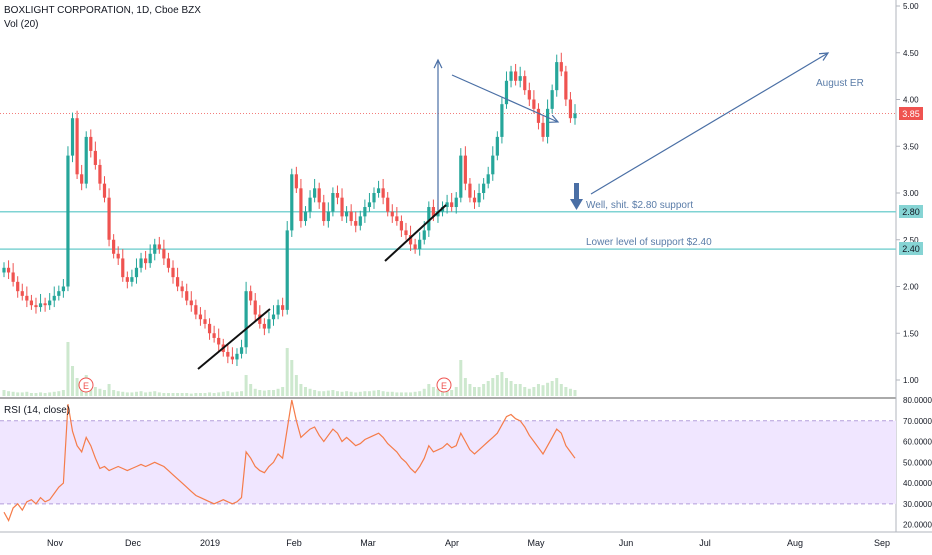  Describe the element at coordinates (917, 442) in the screenshot. I see `rsi-tick-label: 60.0000` at that location.